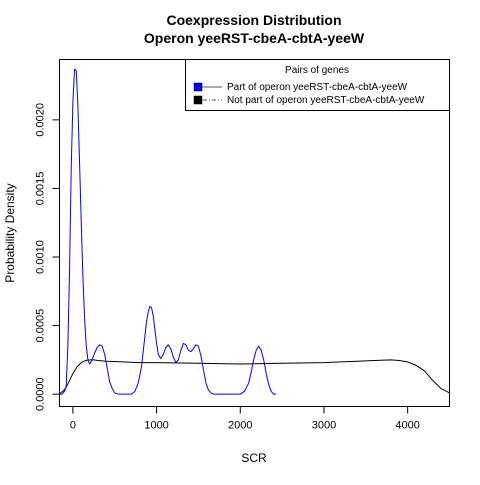 The image size is (480, 485). I want to click on x-tick-label: 3000, so click(324, 426).